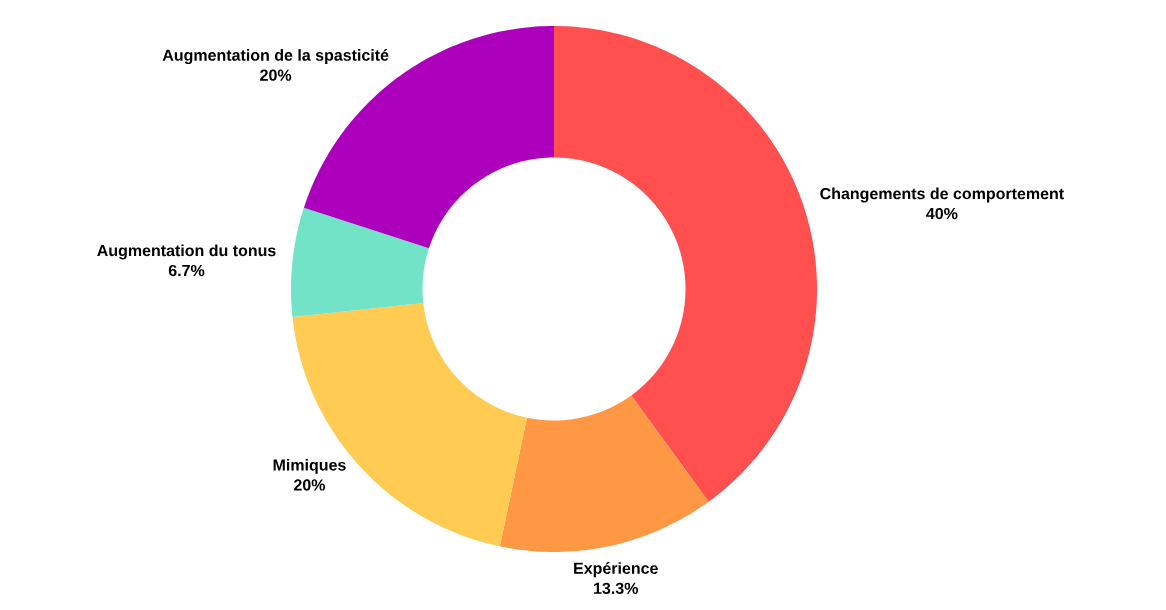 The width and height of the screenshot is (1166, 610). Describe the element at coordinates (616, 570) in the screenshot. I see `slice-label: Expérience` at that location.